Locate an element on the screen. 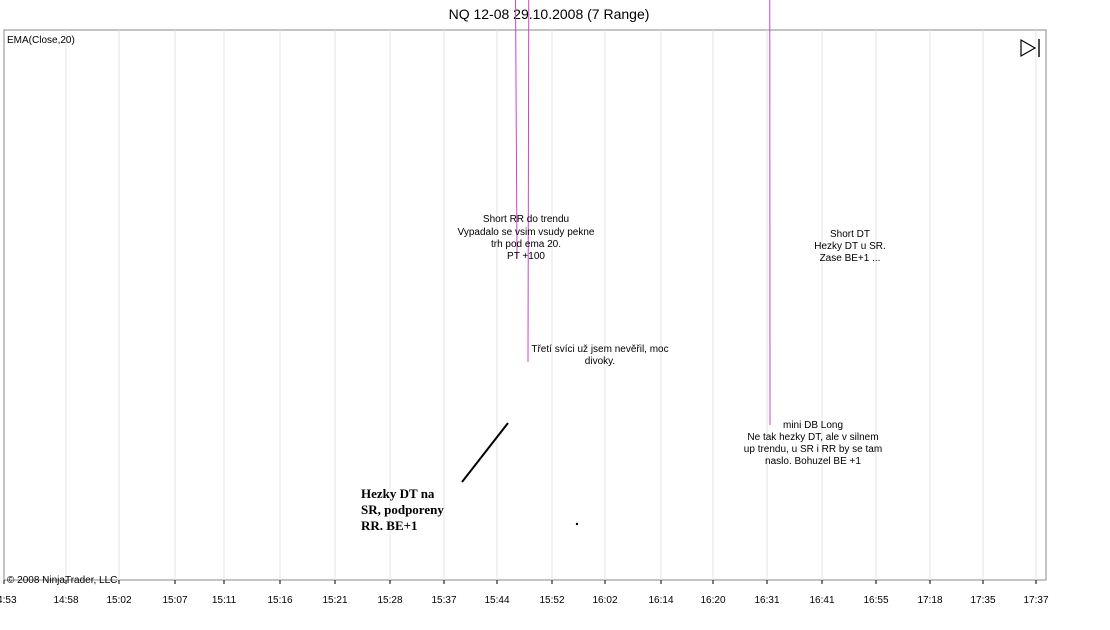  x-tick-label: 15:21 is located at coordinates (334, 600).